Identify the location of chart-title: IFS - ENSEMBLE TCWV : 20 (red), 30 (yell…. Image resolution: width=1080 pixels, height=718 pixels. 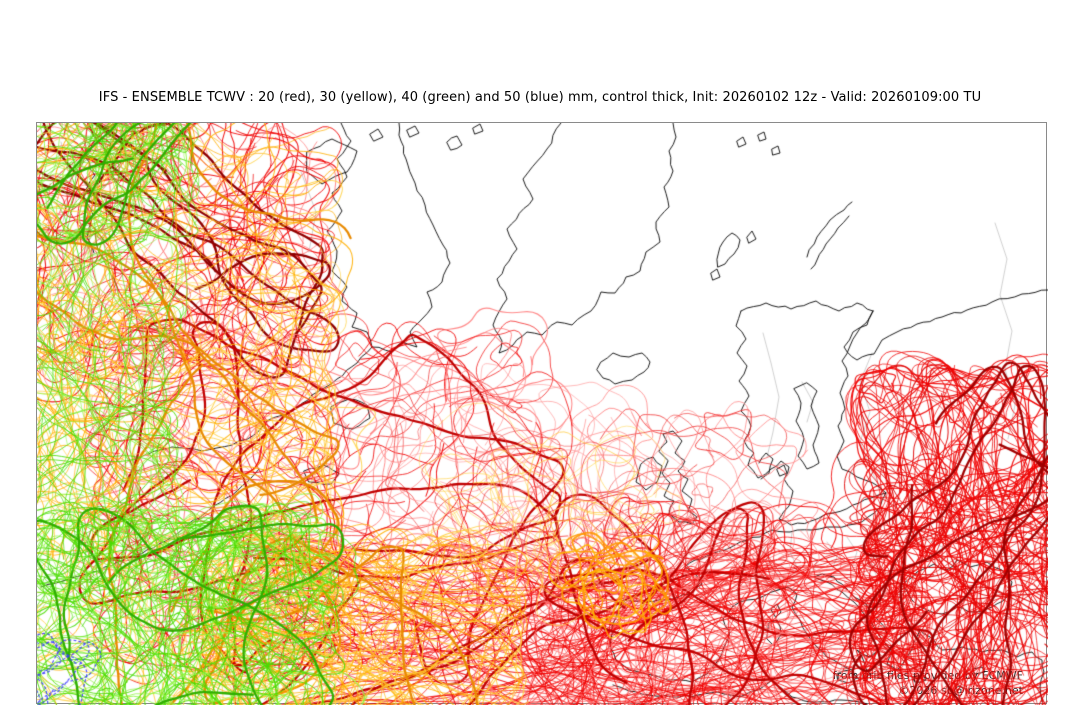
(540, 97).